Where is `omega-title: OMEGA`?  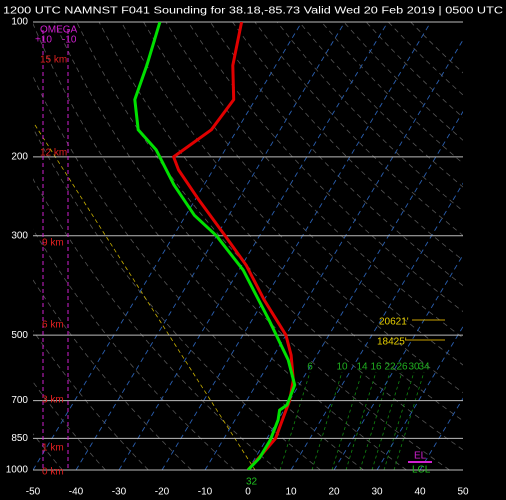
omega-title: OMEGA is located at coordinates (59, 30).